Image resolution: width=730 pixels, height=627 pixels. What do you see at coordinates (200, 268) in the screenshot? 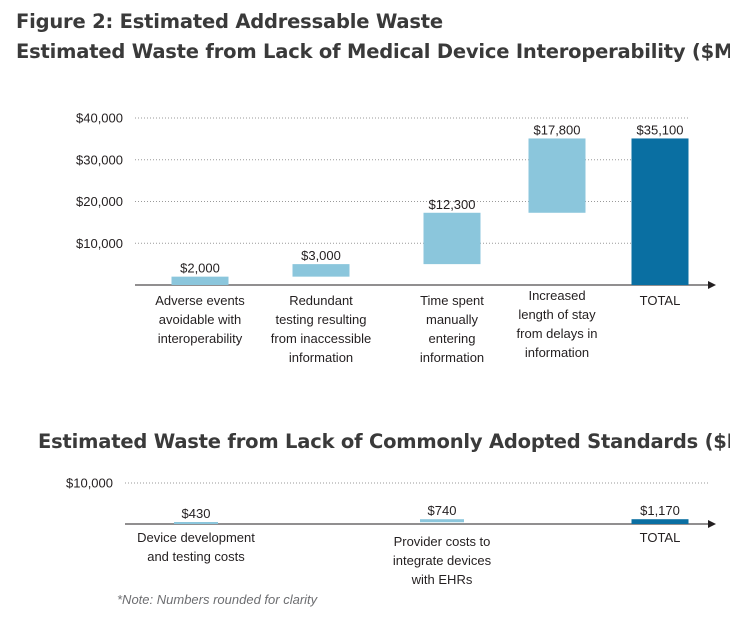
I see `chart1-data-label: $2,000` at bounding box center [200, 268].